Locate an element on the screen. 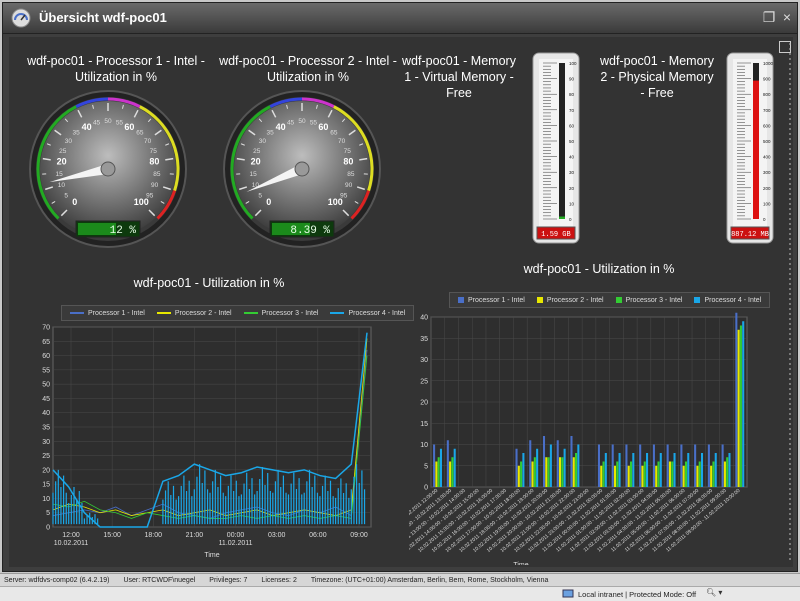 The width and height of the screenshot is (800, 601). thermometer-tick-label: 90 is located at coordinates (572, 79).